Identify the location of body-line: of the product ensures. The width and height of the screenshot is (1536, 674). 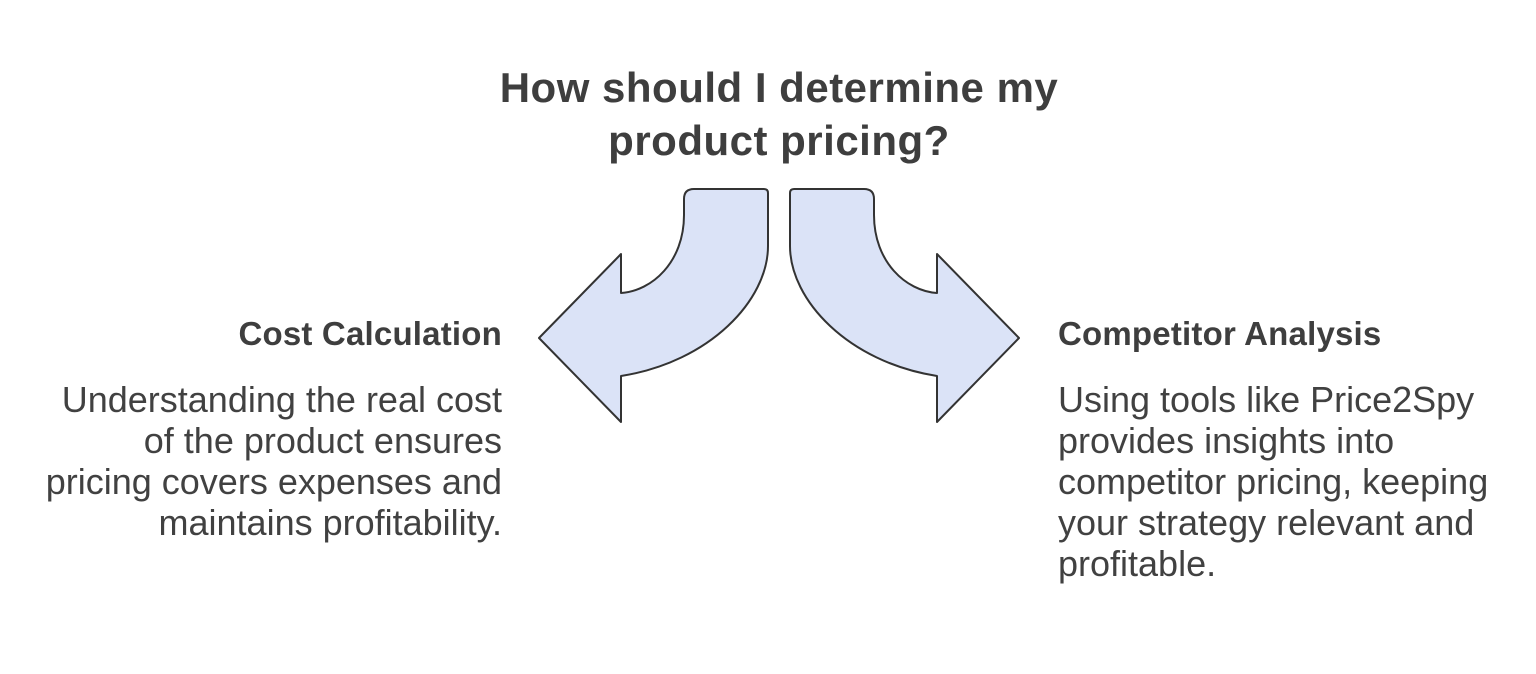
(322, 440).